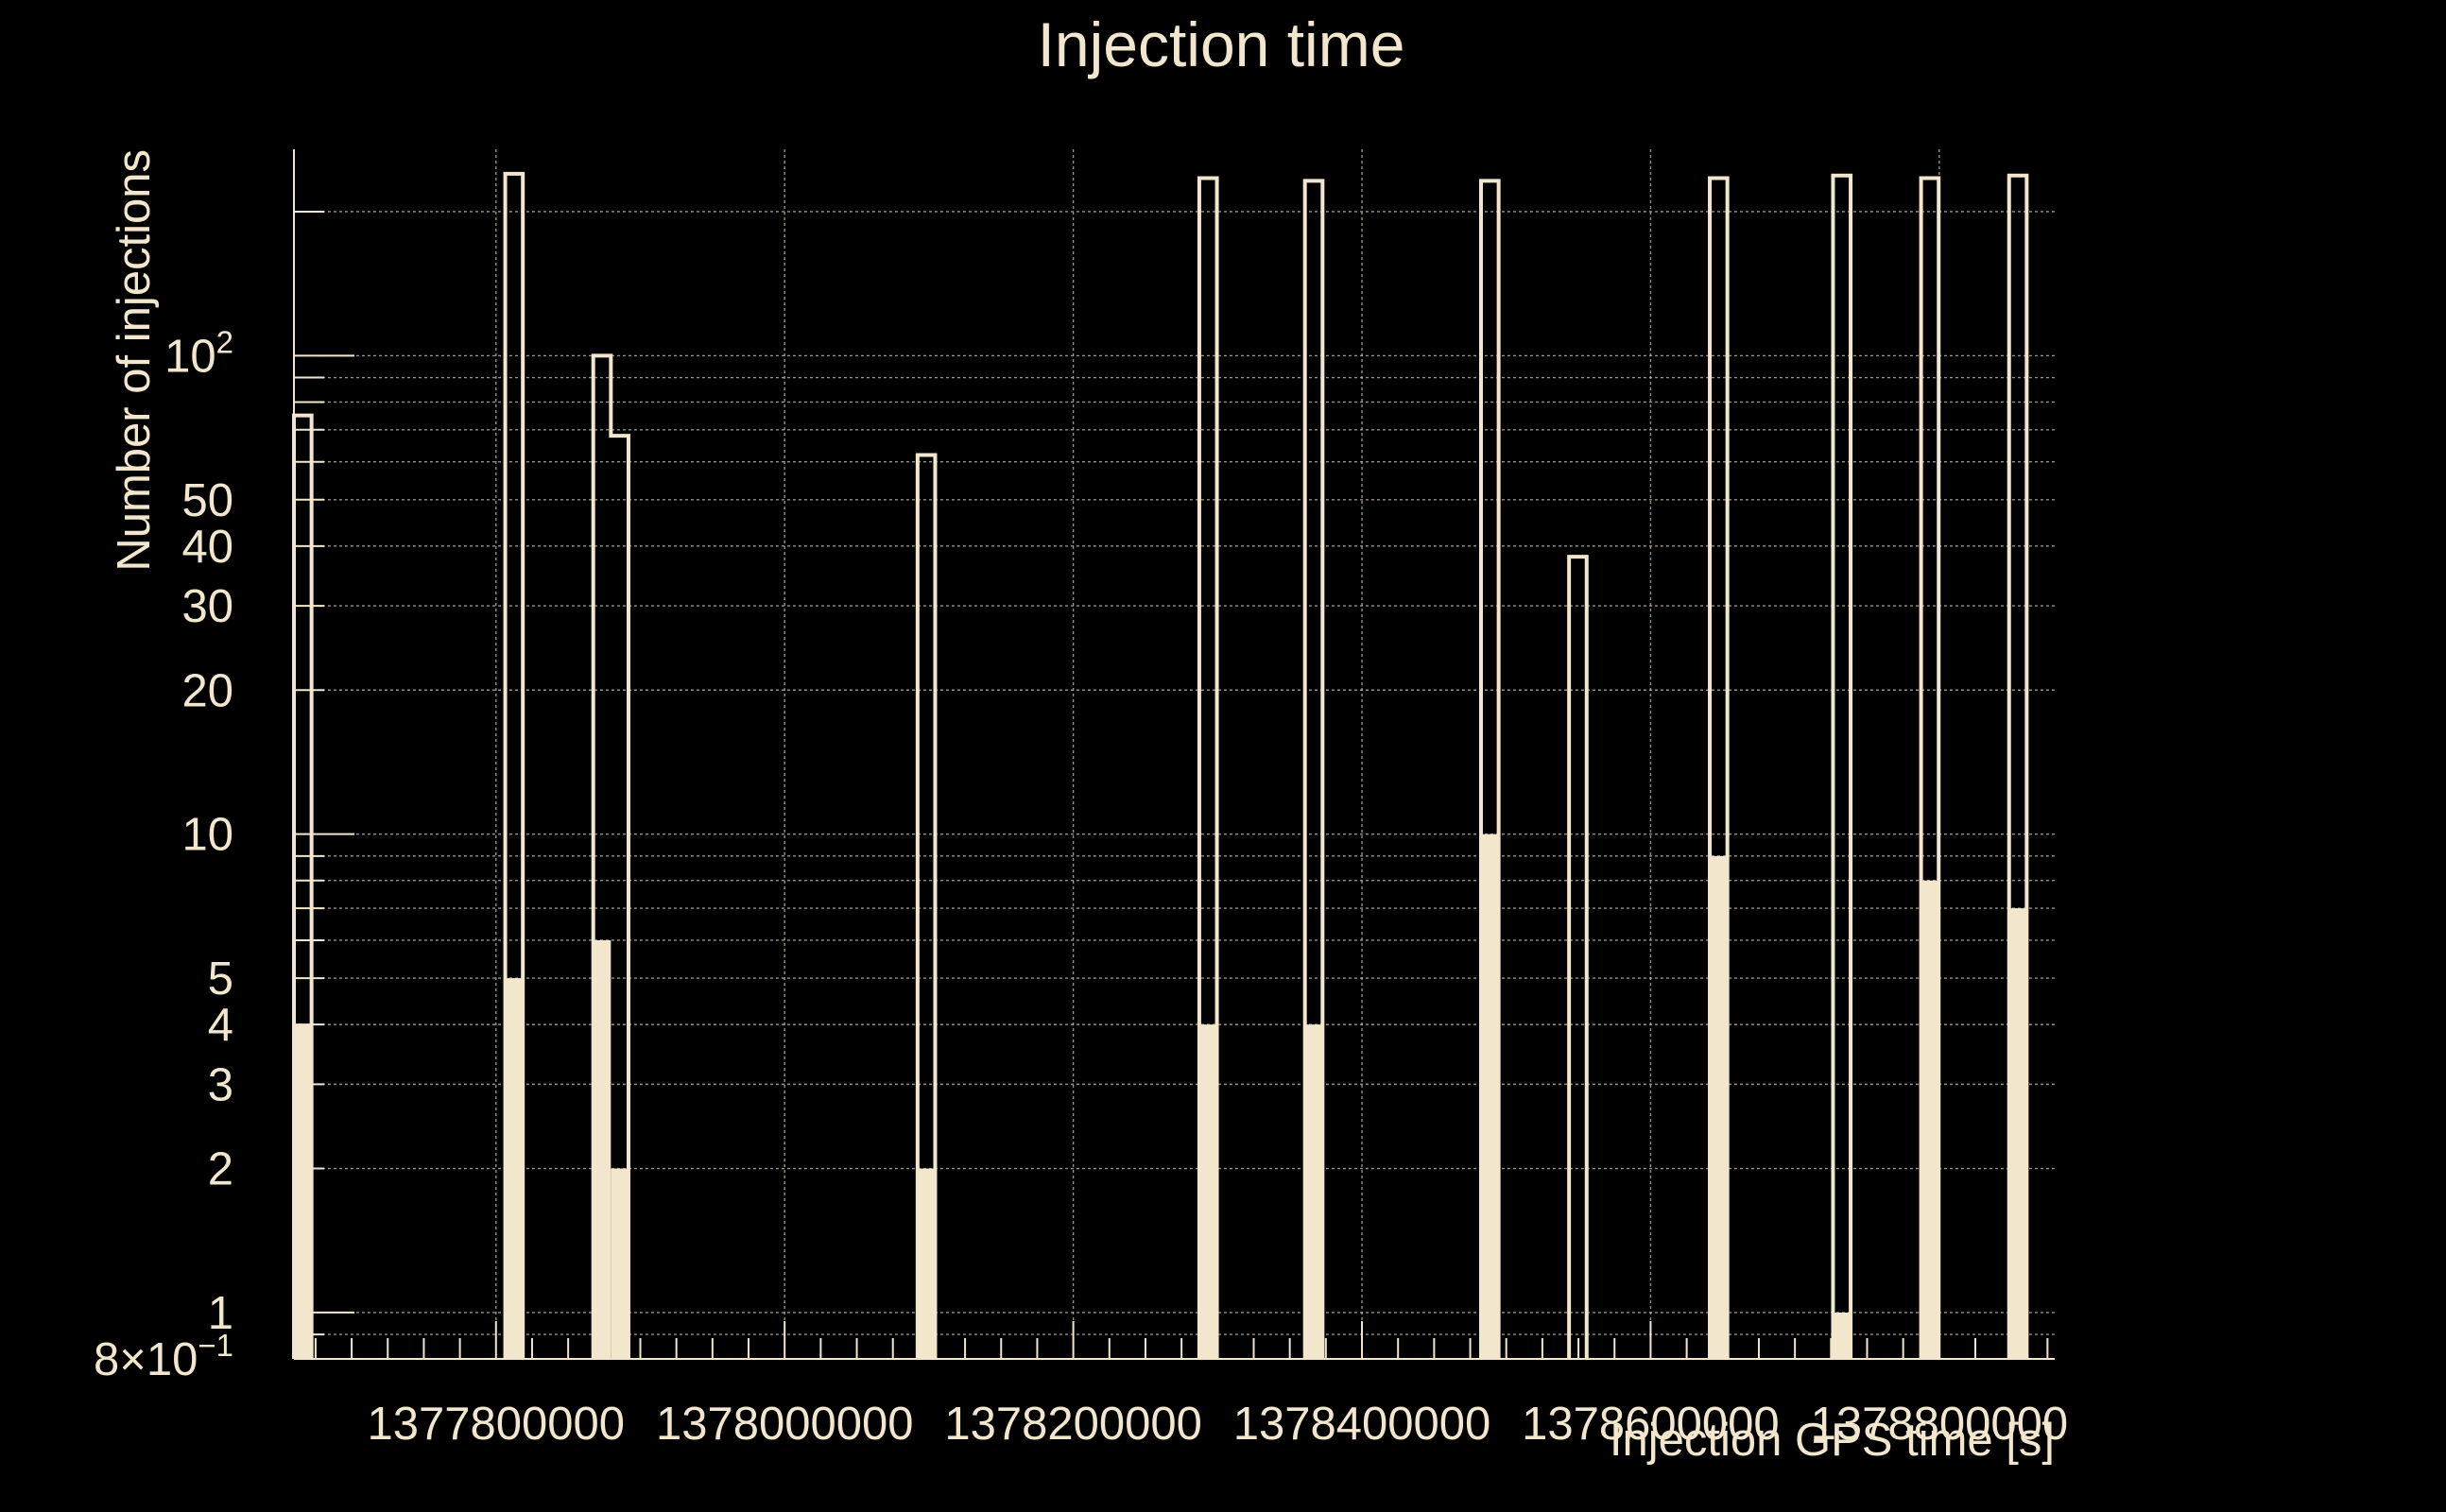  I want to click on x-tick-label: 1378400000, so click(1362, 1424).